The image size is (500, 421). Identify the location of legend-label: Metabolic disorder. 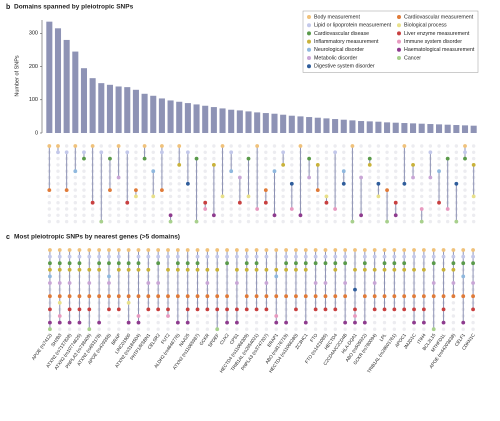
(336, 58).